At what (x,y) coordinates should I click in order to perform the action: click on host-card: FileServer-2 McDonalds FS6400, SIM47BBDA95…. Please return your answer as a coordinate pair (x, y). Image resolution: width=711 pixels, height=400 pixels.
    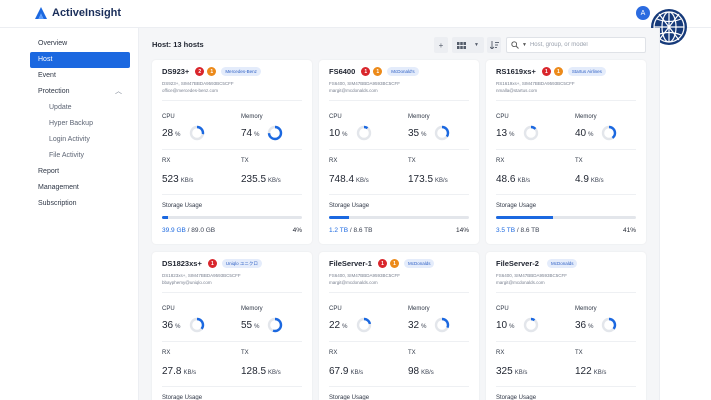
    Looking at the image, I should click on (566, 326).